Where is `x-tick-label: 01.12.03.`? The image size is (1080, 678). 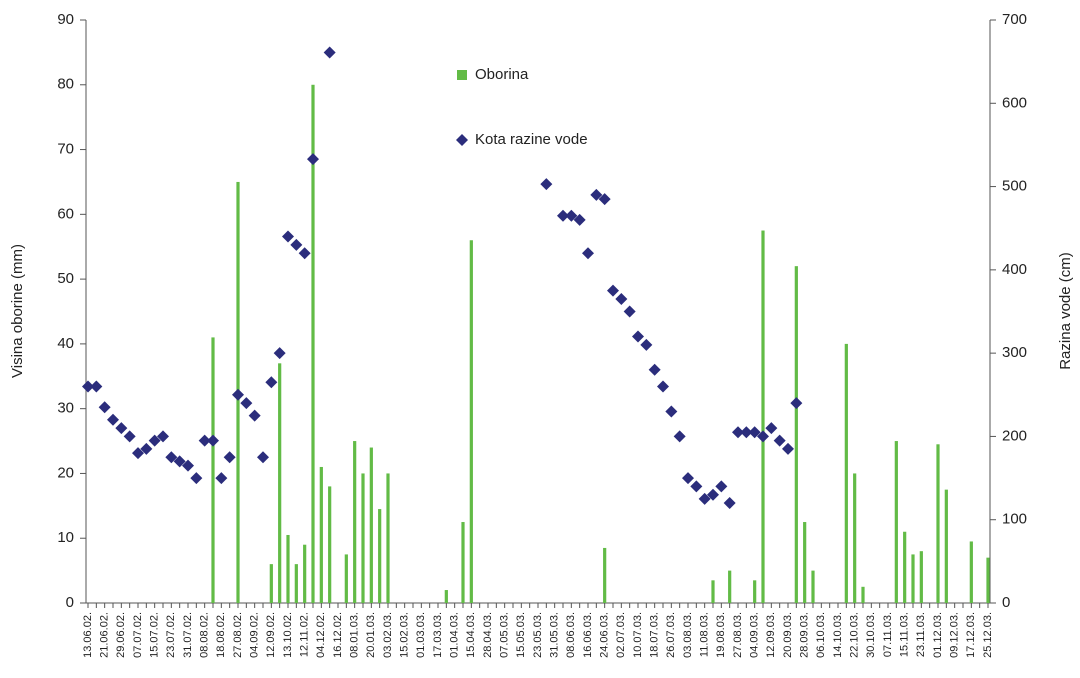
x-tick-label: 01.12.03. is located at coordinates (938, 635).